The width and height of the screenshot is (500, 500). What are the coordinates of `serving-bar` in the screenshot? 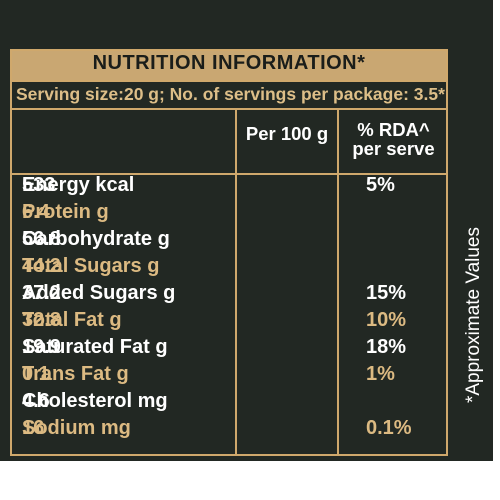 It's located at (229, 95).